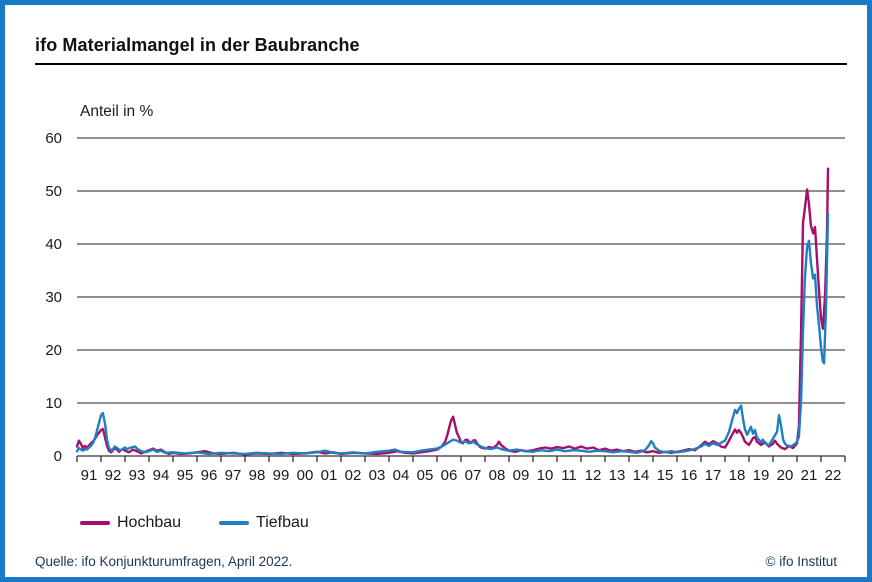 The height and width of the screenshot is (582, 872). Describe the element at coordinates (58, 456) in the screenshot. I see `svg-text: 0` at that location.